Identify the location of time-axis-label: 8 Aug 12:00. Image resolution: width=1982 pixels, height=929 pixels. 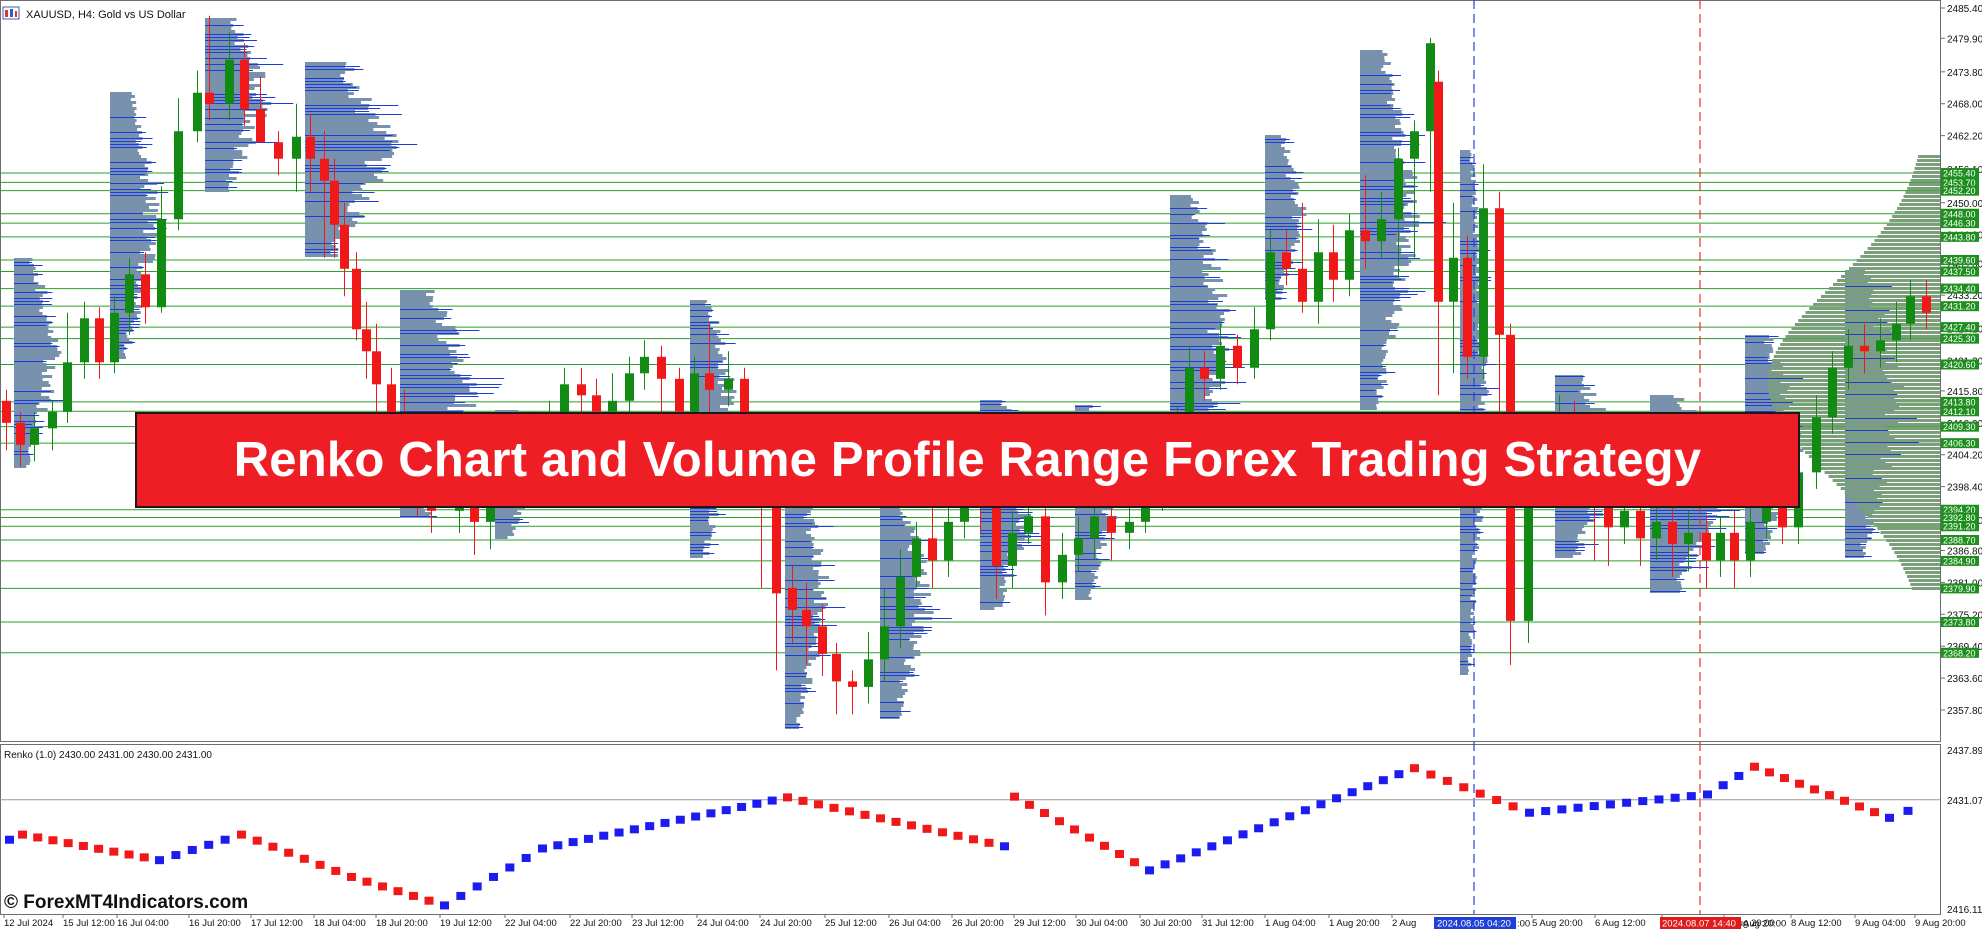
(1816, 923).